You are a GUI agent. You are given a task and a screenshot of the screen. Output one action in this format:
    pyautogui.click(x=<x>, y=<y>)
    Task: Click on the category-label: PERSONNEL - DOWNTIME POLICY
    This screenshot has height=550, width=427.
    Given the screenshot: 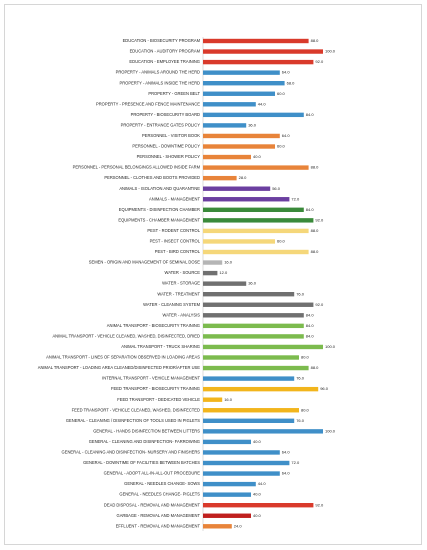 What is the action you would take?
    pyautogui.click(x=166, y=146)
    